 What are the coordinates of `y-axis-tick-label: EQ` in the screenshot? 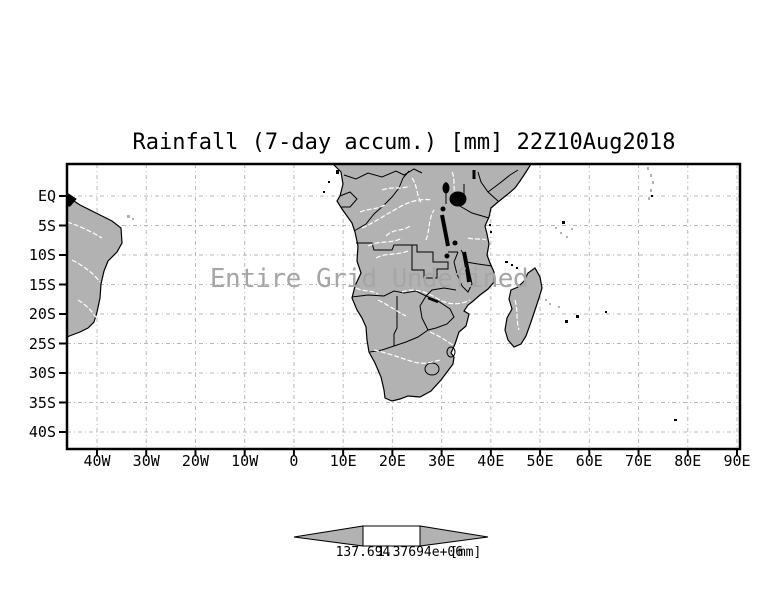 It's located at (46, 196).